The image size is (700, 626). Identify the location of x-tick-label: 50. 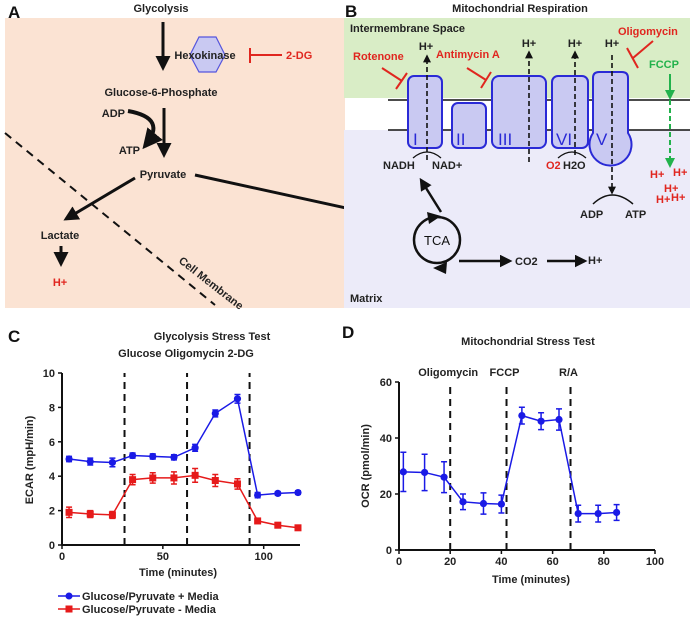
(163, 557).